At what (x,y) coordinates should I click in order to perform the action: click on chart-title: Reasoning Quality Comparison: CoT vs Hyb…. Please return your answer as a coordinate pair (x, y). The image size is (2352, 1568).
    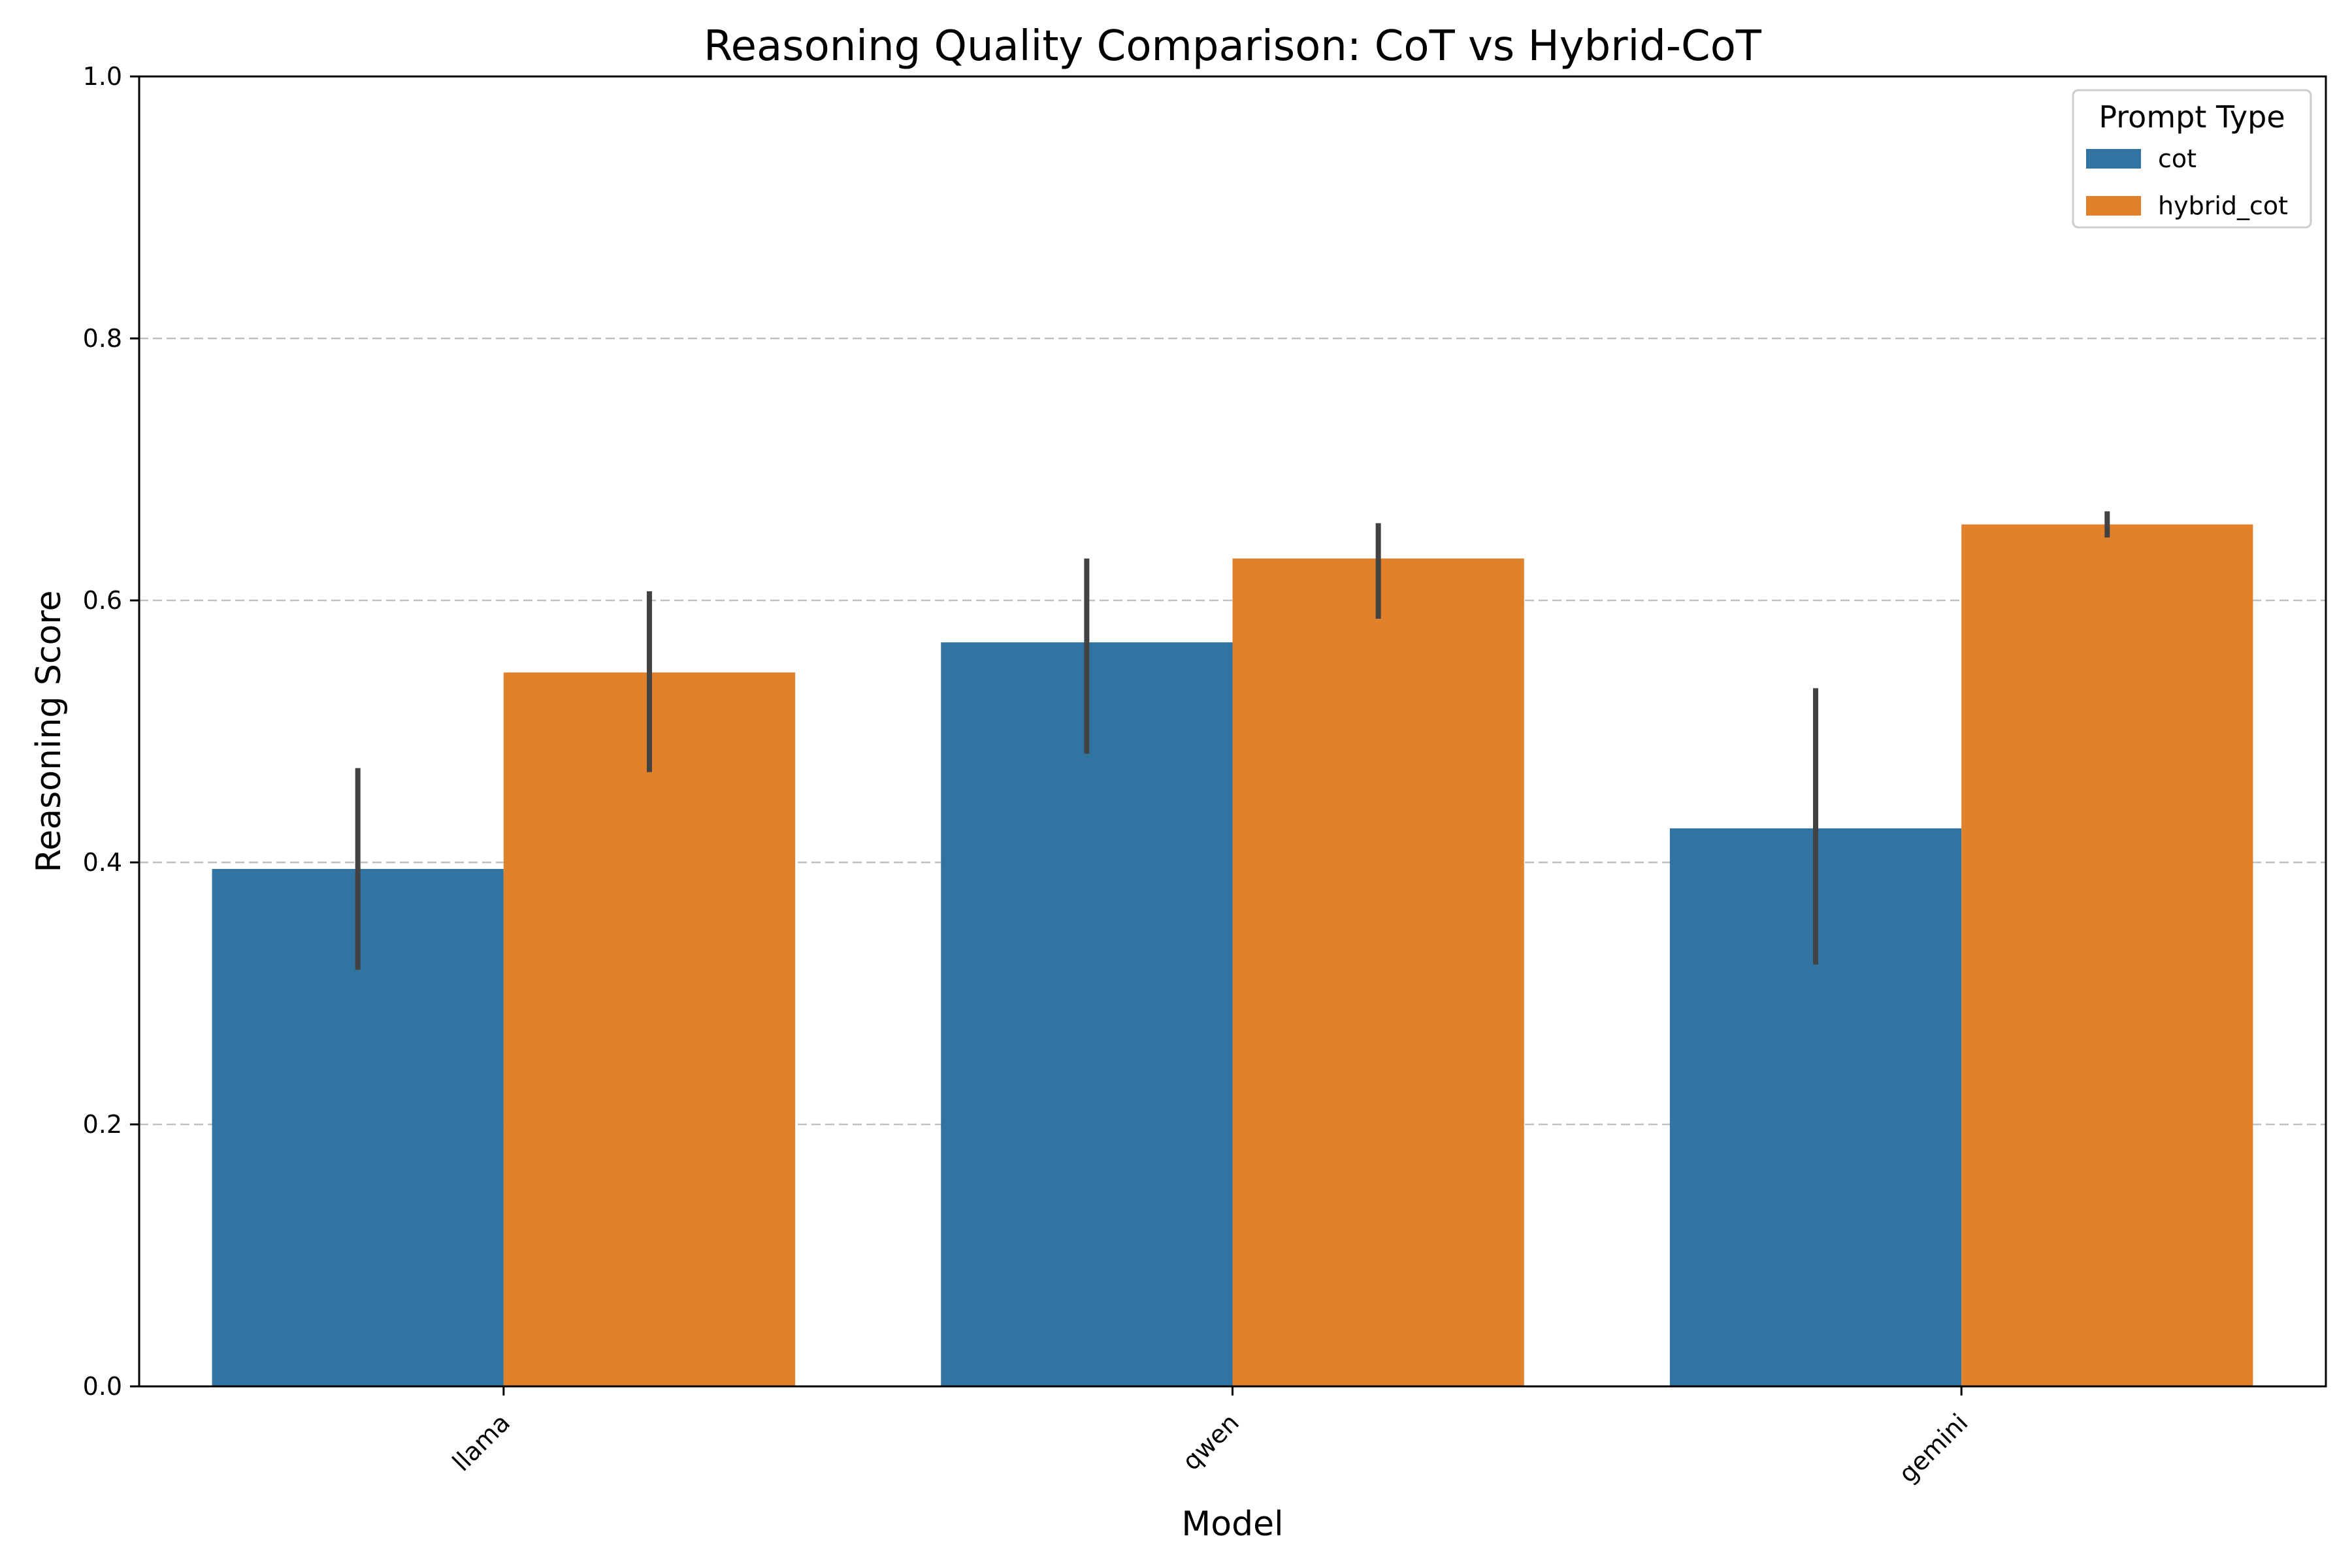
    Looking at the image, I should click on (1233, 46).